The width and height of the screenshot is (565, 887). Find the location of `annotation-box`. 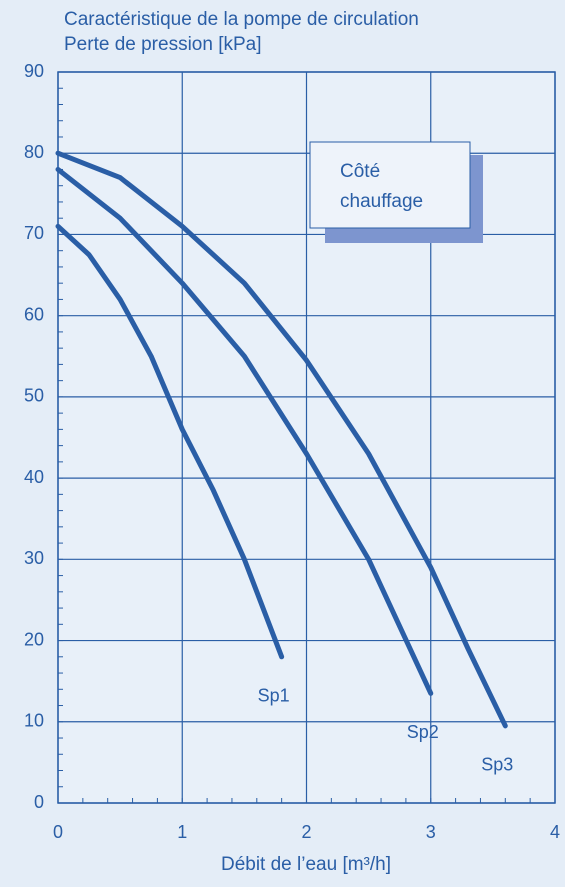

annotation-box is located at coordinates (390, 185).